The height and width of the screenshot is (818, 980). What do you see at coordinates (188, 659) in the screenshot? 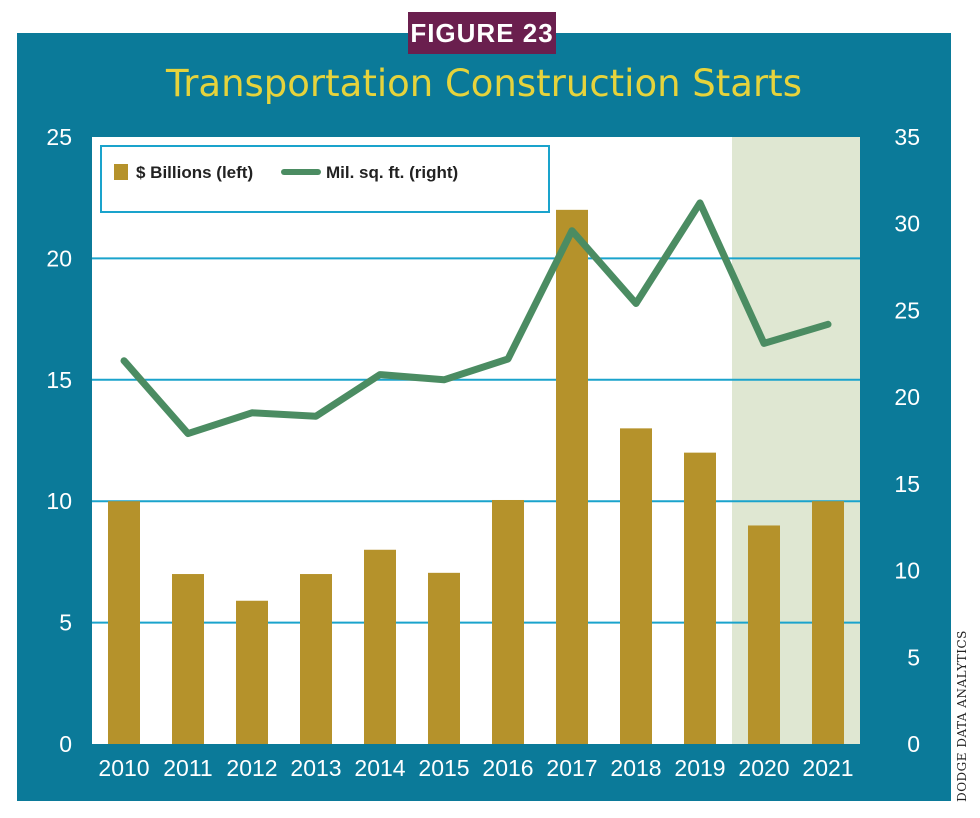
I see `bar-2011` at bounding box center [188, 659].